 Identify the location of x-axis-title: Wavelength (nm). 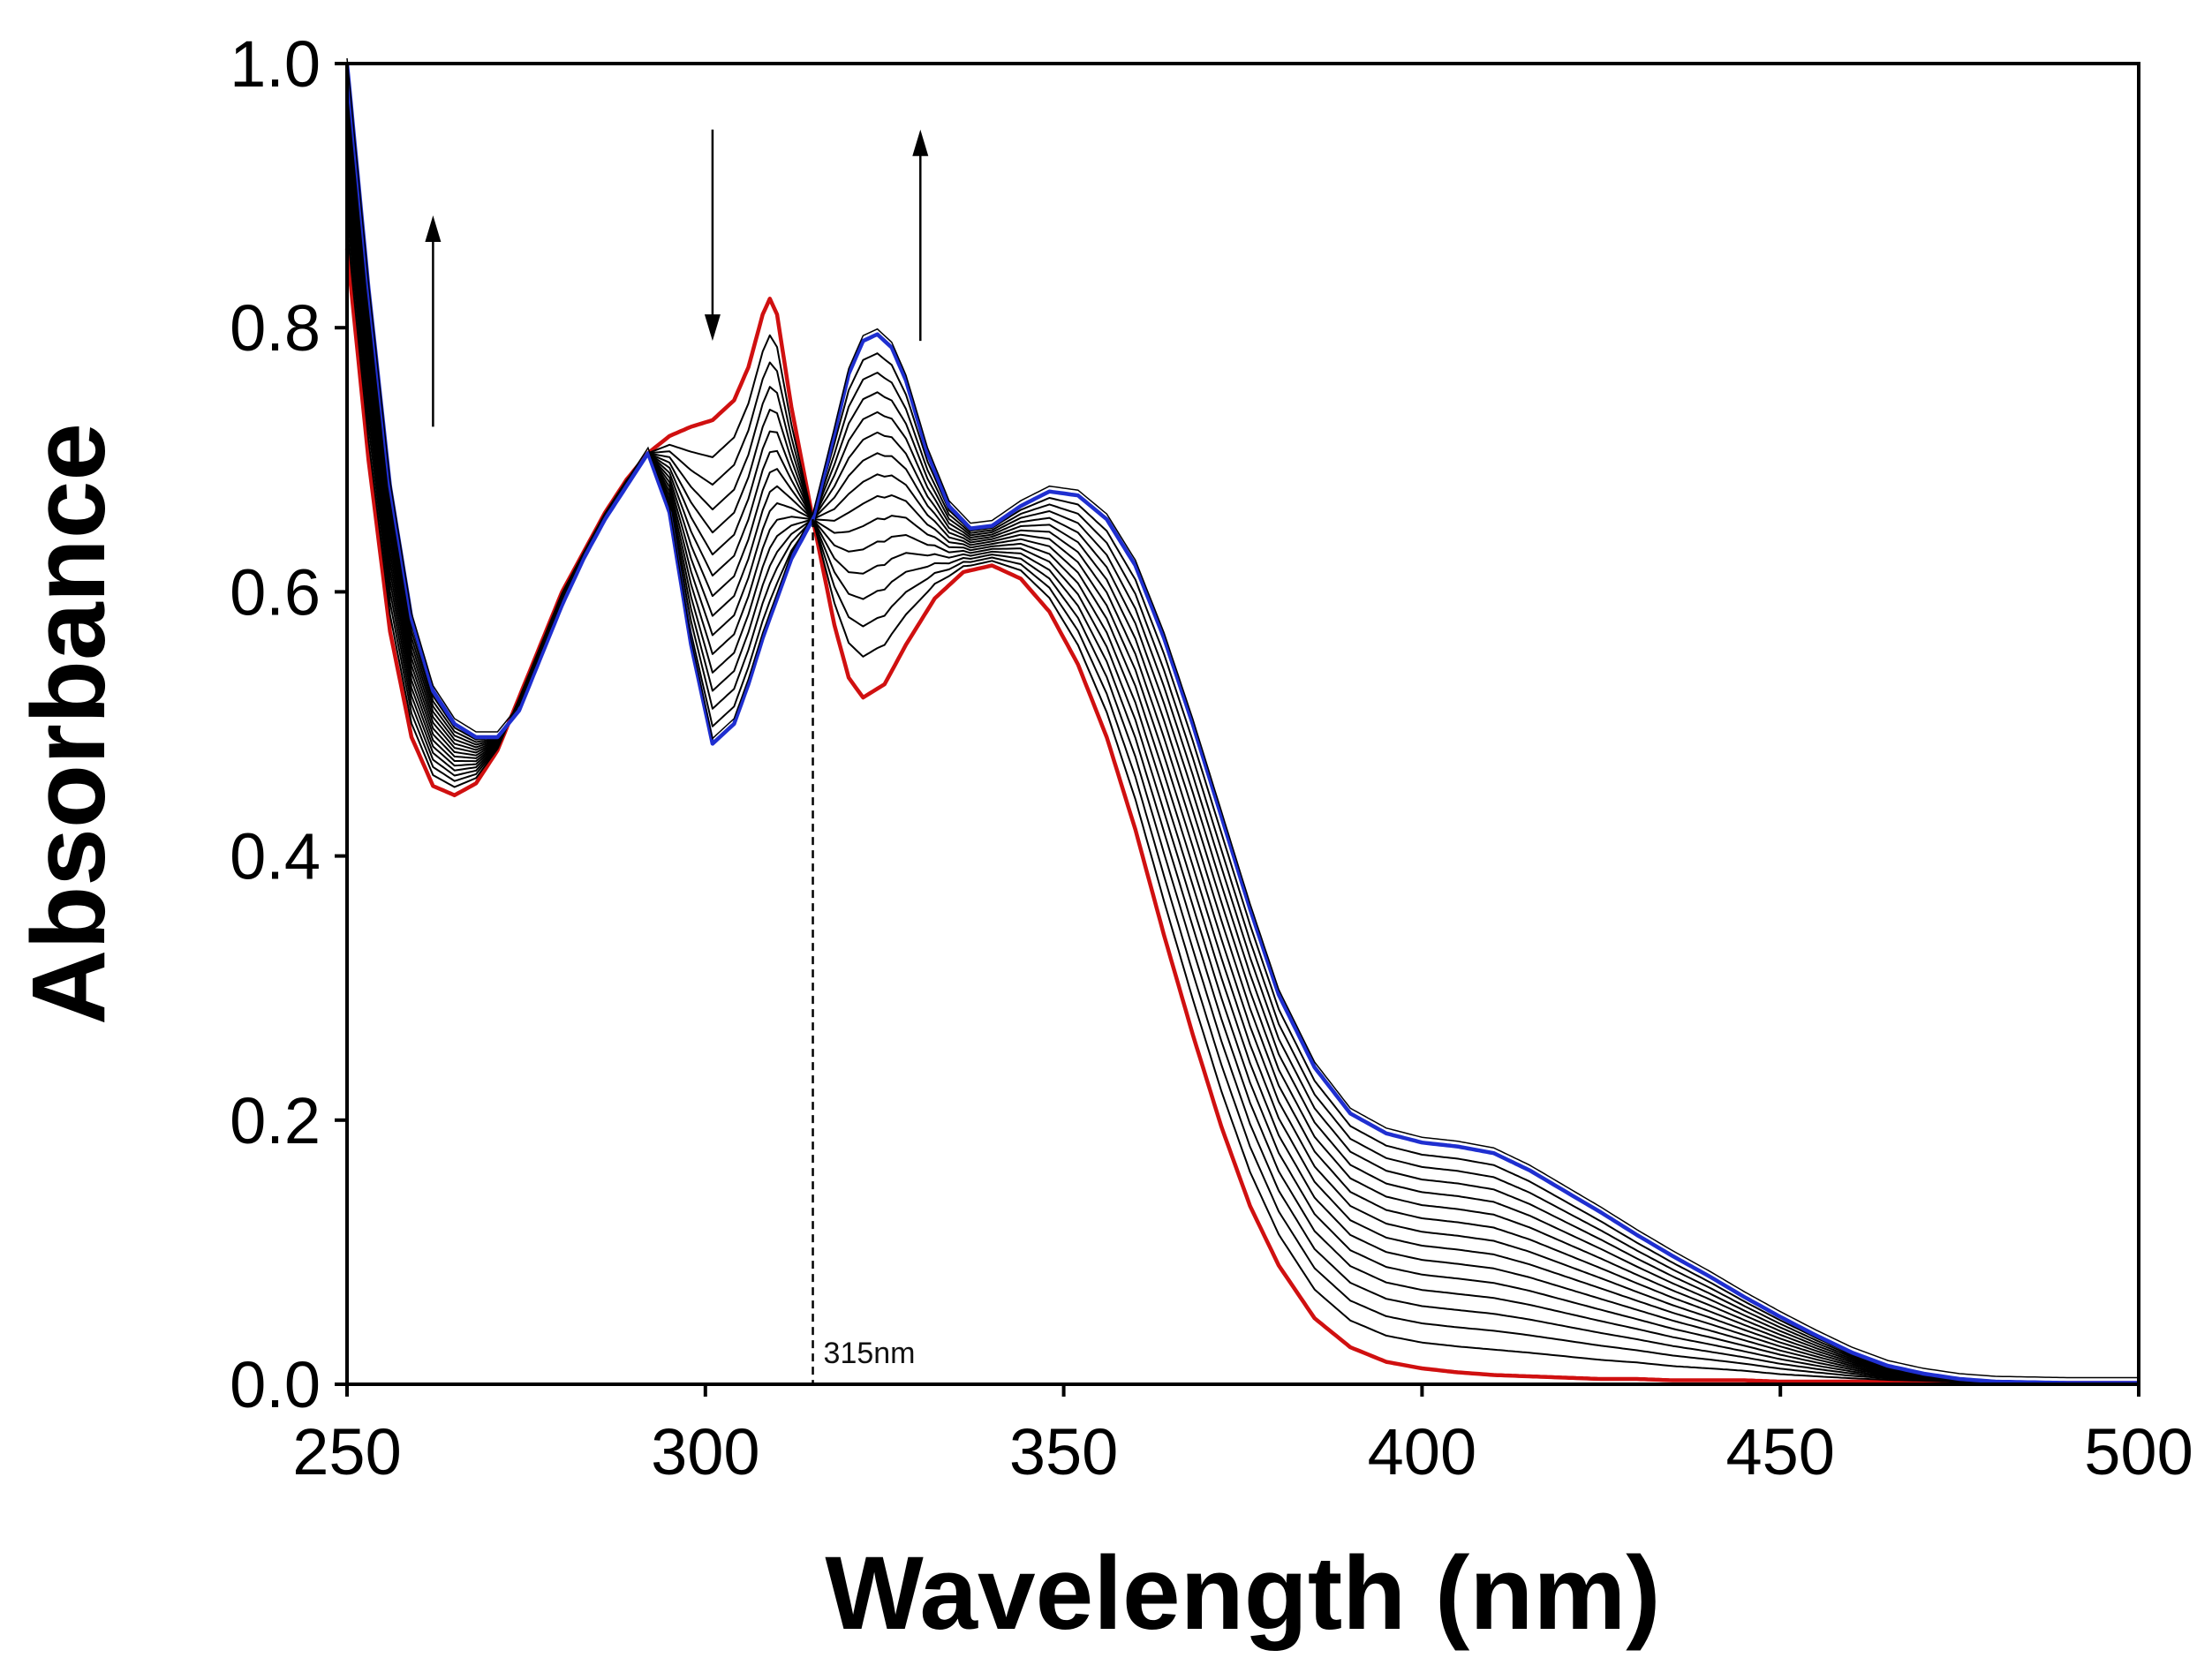
(1242, 1594).